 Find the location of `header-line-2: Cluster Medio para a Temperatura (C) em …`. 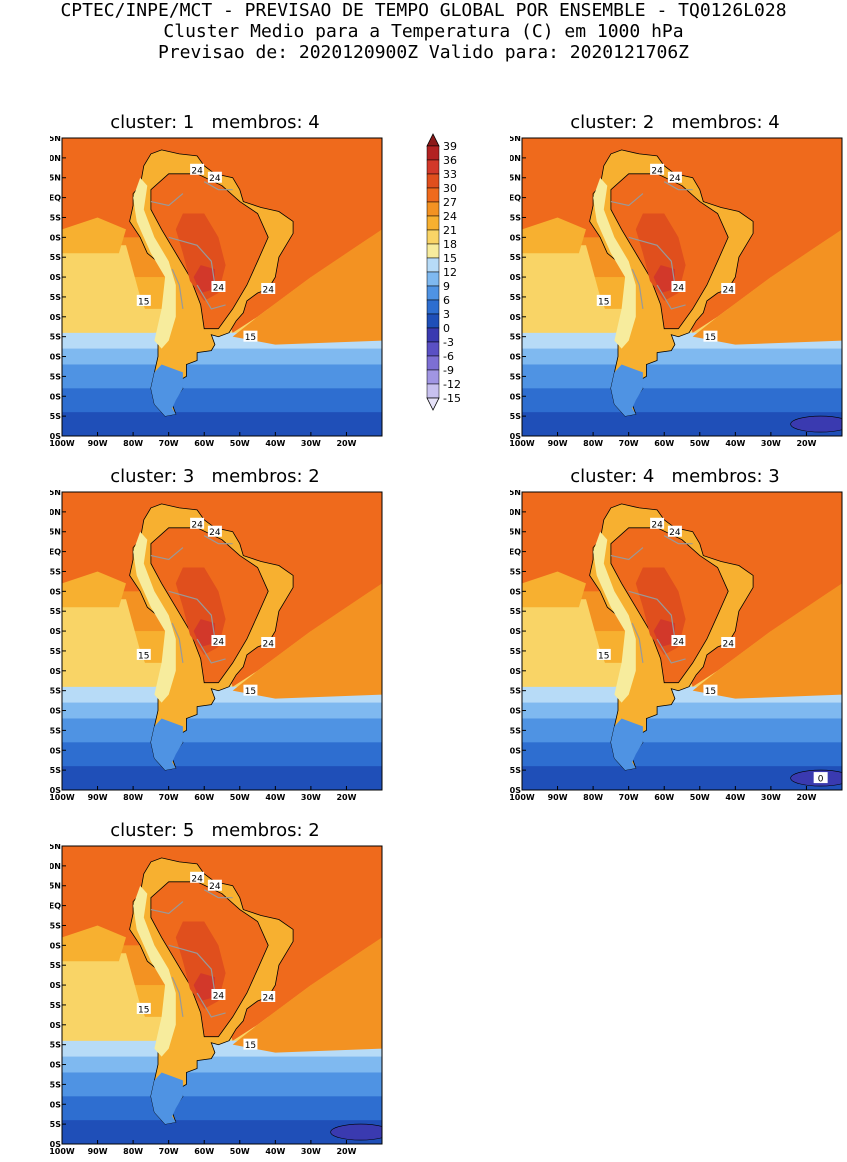

header-line-2: Cluster Medio para a Temperatura (C) em … is located at coordinates (423, 31).